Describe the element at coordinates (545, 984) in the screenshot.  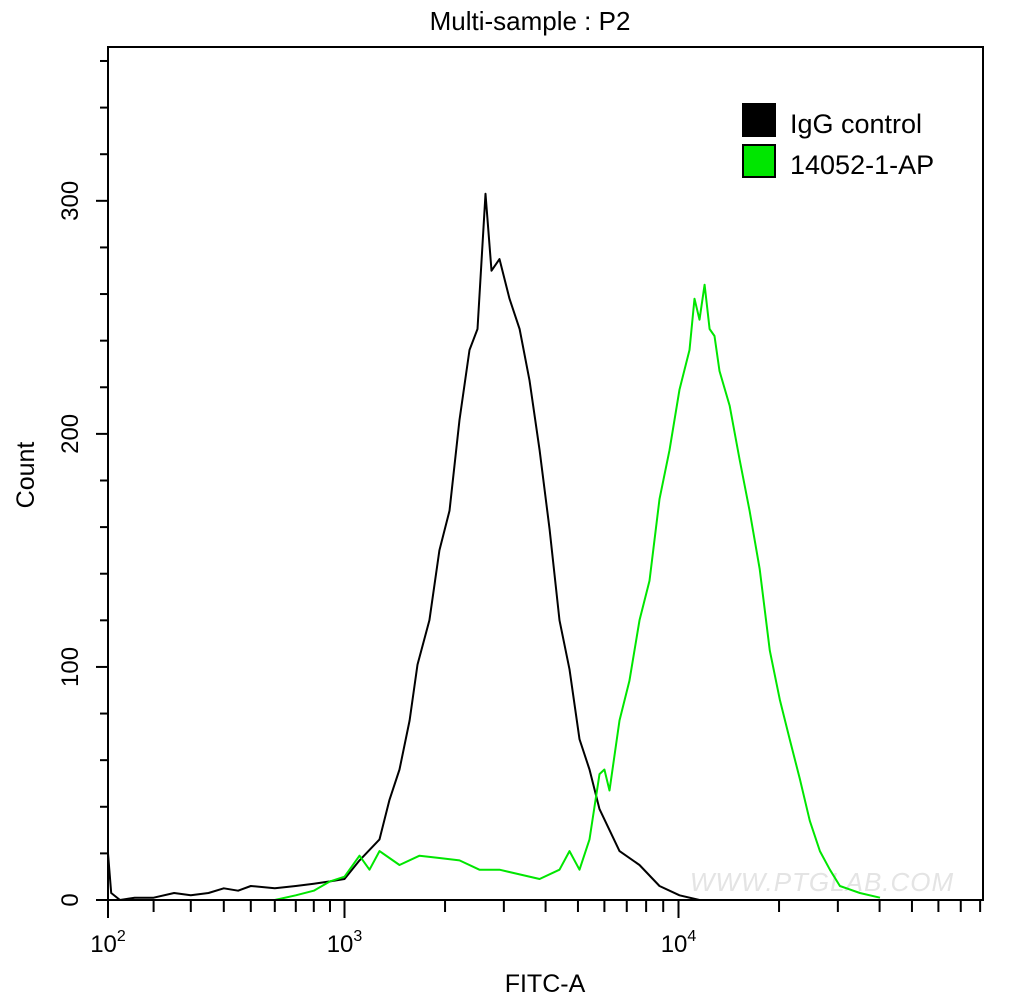
I see `x-axis-label: FITC-A` at that location.